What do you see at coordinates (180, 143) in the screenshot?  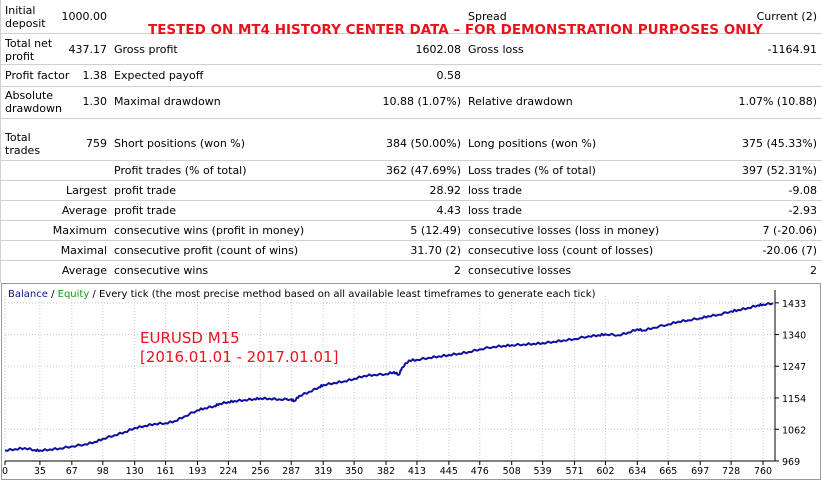 I see `short-positions-label: Short positions (won %)` at bounding box center [180, 143].